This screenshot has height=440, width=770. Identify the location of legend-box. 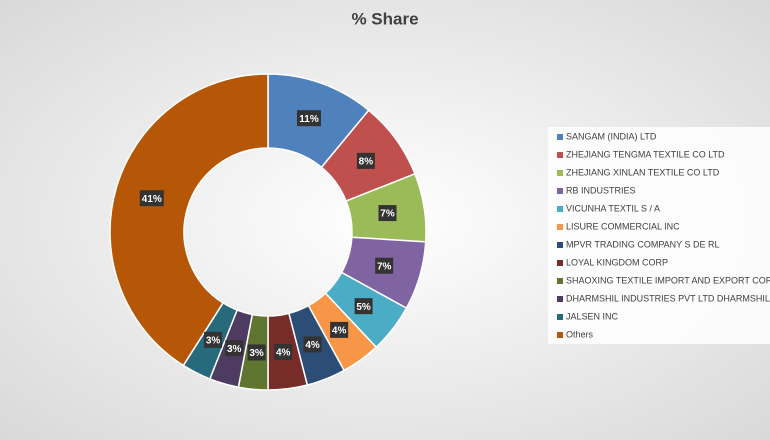
(659, 235).